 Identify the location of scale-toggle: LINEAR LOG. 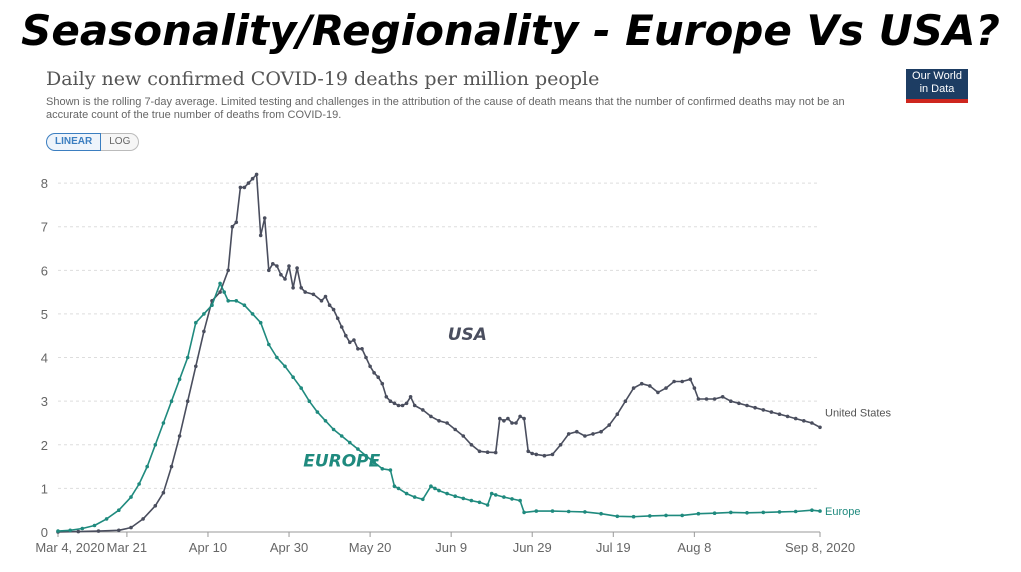
(93, 142).